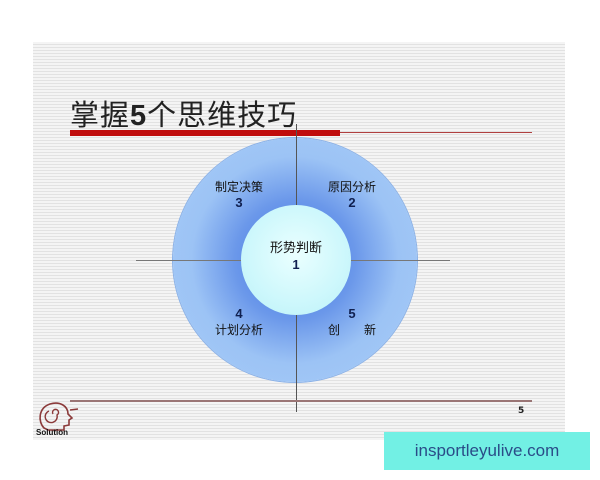 This screenshot has width=600, height=480. I want to click on inner-circle, so click(296, 260).